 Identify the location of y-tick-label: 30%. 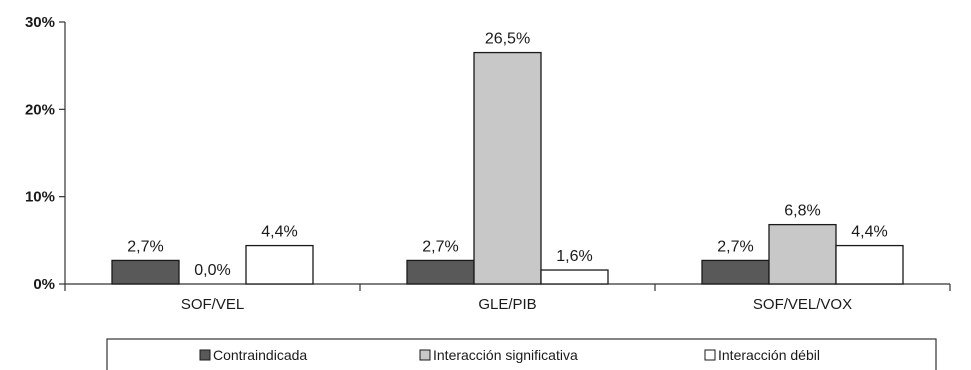
(40, 22).